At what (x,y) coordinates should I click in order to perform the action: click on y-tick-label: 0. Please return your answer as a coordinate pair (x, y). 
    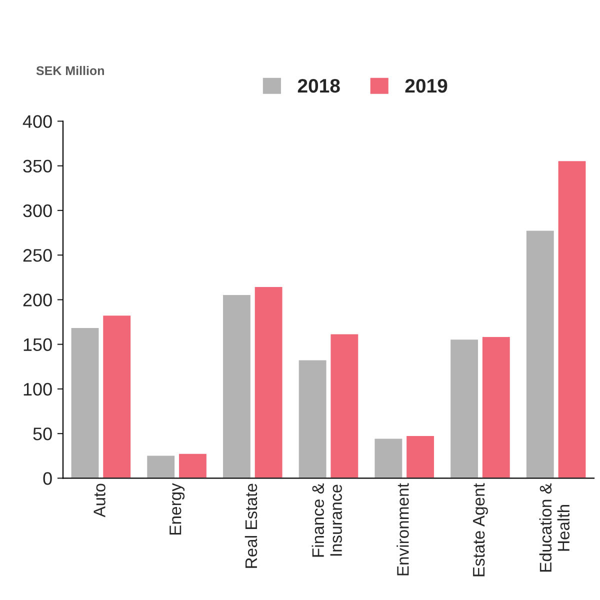
    Looking at the image, I should click on (47, 478).